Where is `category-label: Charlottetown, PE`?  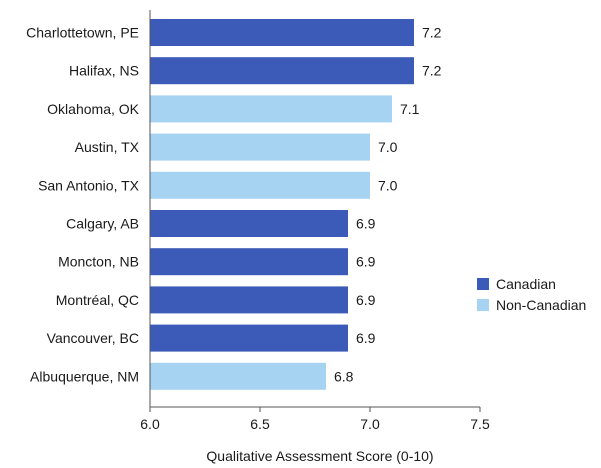 category-label: Charlottetown, PE is located at coordinates (82, 33).